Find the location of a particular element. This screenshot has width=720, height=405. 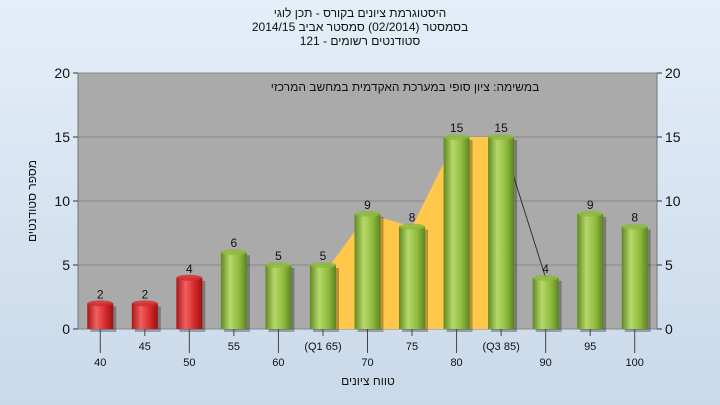

y-axis-right: 0 5 10 15 20 is located at coordinates (669, 201).